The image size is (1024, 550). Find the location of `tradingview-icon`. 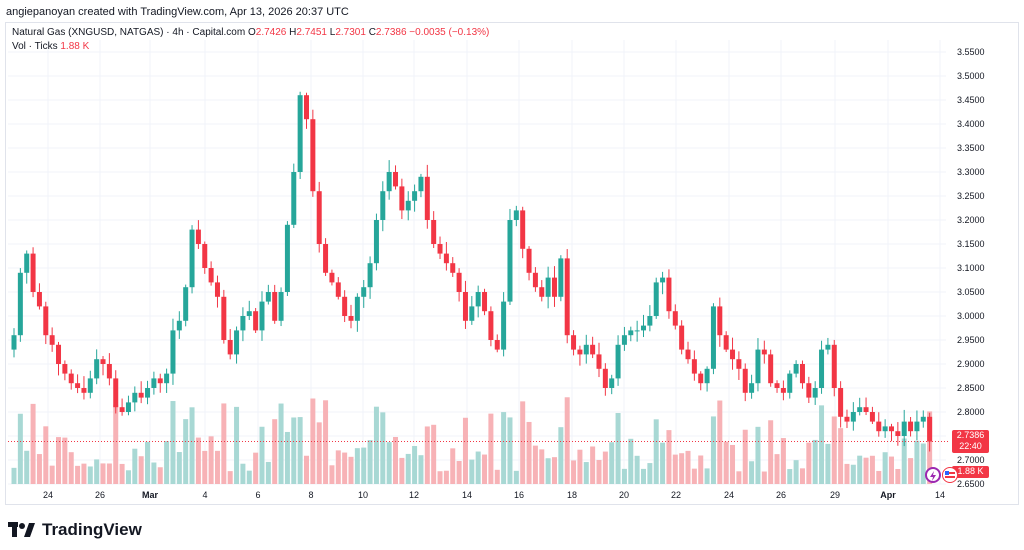

tradingview-icon is located at coordinates (22, 530).